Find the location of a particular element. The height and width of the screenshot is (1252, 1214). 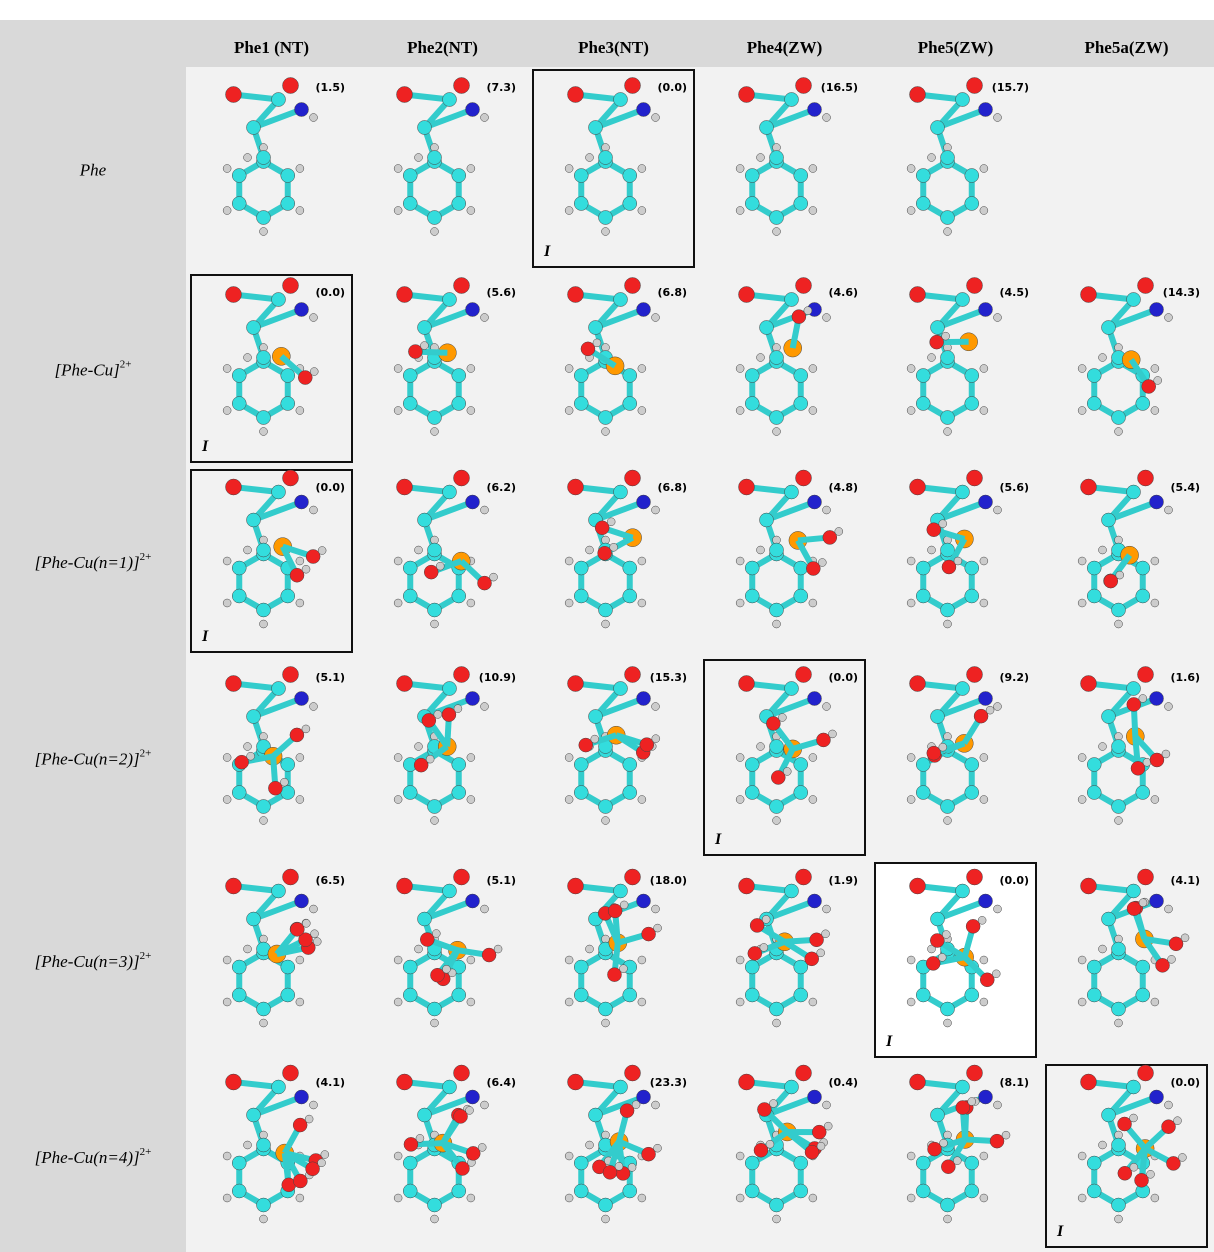

energy-label: (6.2) is located at coordinates (501, 487).